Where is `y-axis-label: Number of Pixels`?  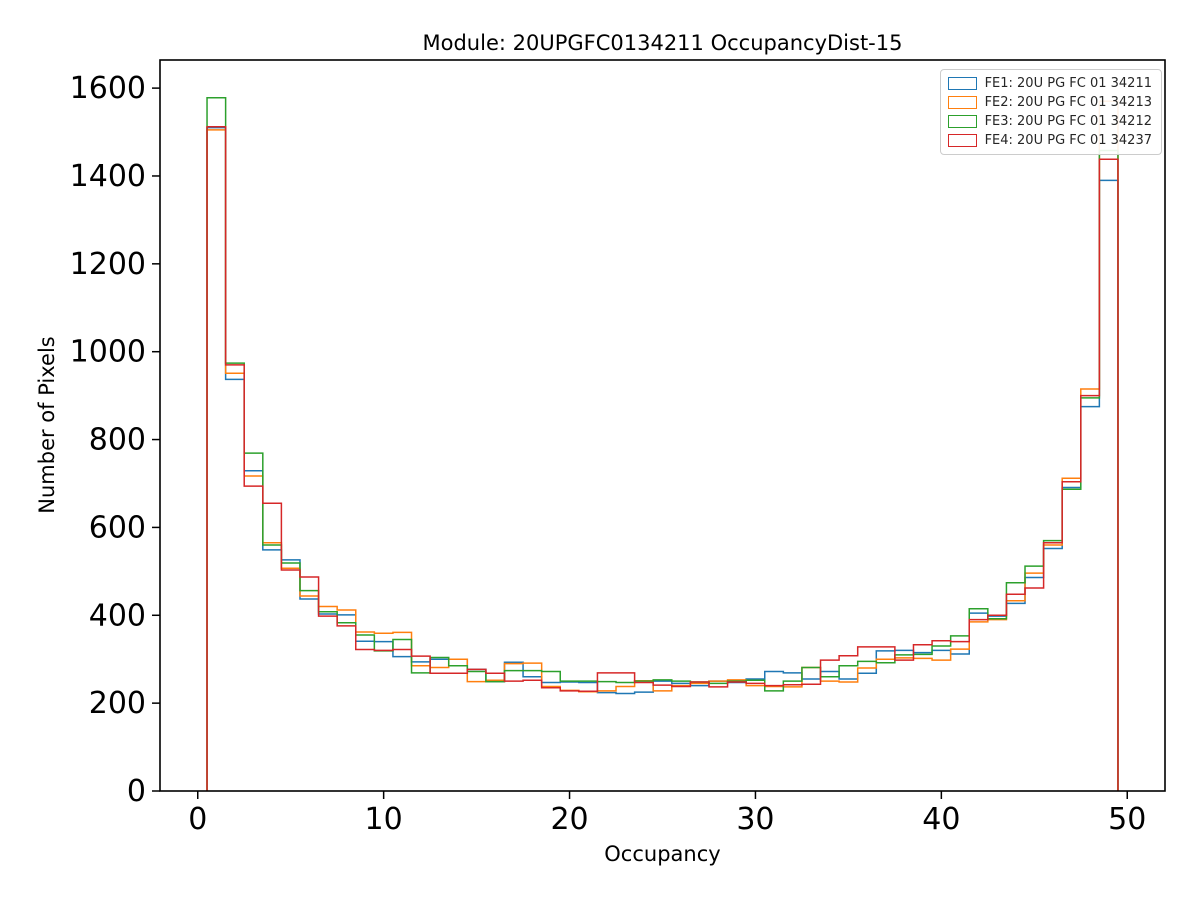 y-axis-label: Number of Pixels is located at coordinates (47, 425).